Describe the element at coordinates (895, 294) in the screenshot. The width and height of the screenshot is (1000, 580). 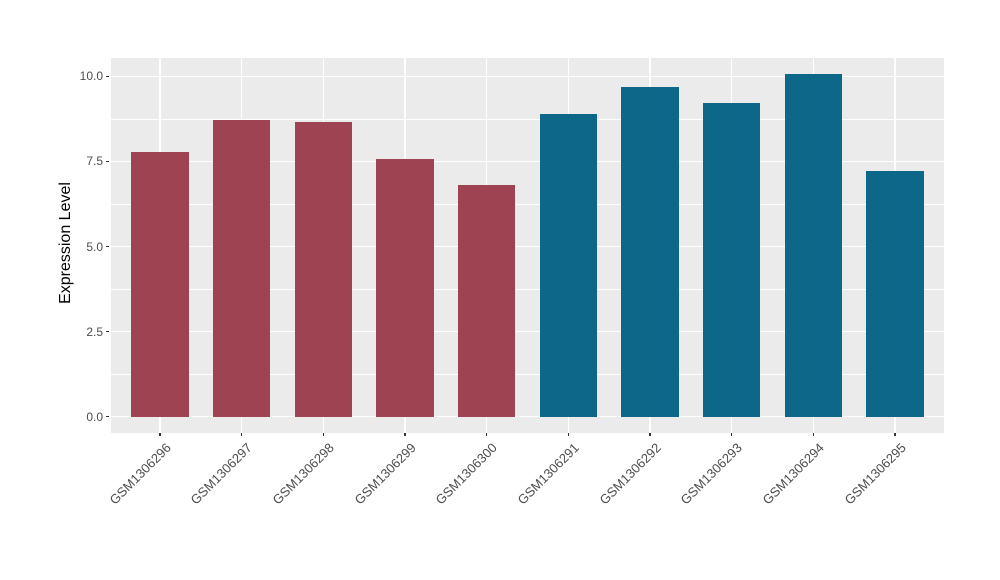
I see `bar-GSM1306295` at that location.